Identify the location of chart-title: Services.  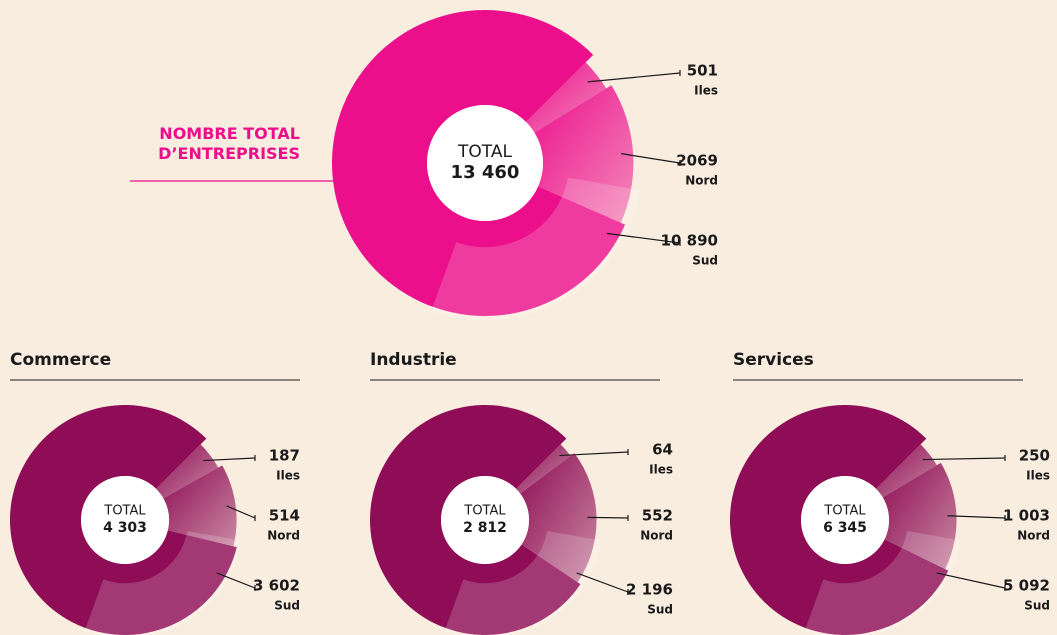
(773, 360).